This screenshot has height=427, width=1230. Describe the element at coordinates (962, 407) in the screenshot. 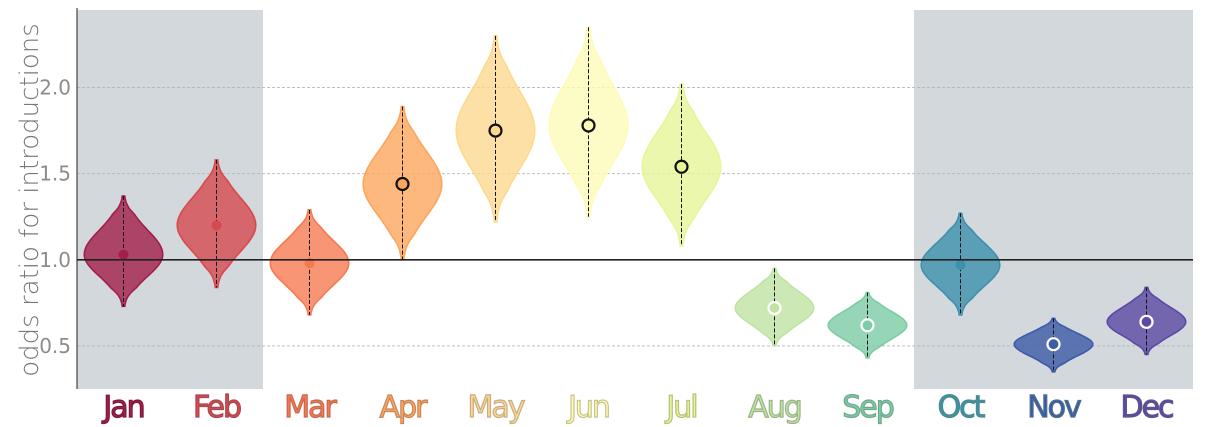

I see `x-tick-label: Oct` at that location.